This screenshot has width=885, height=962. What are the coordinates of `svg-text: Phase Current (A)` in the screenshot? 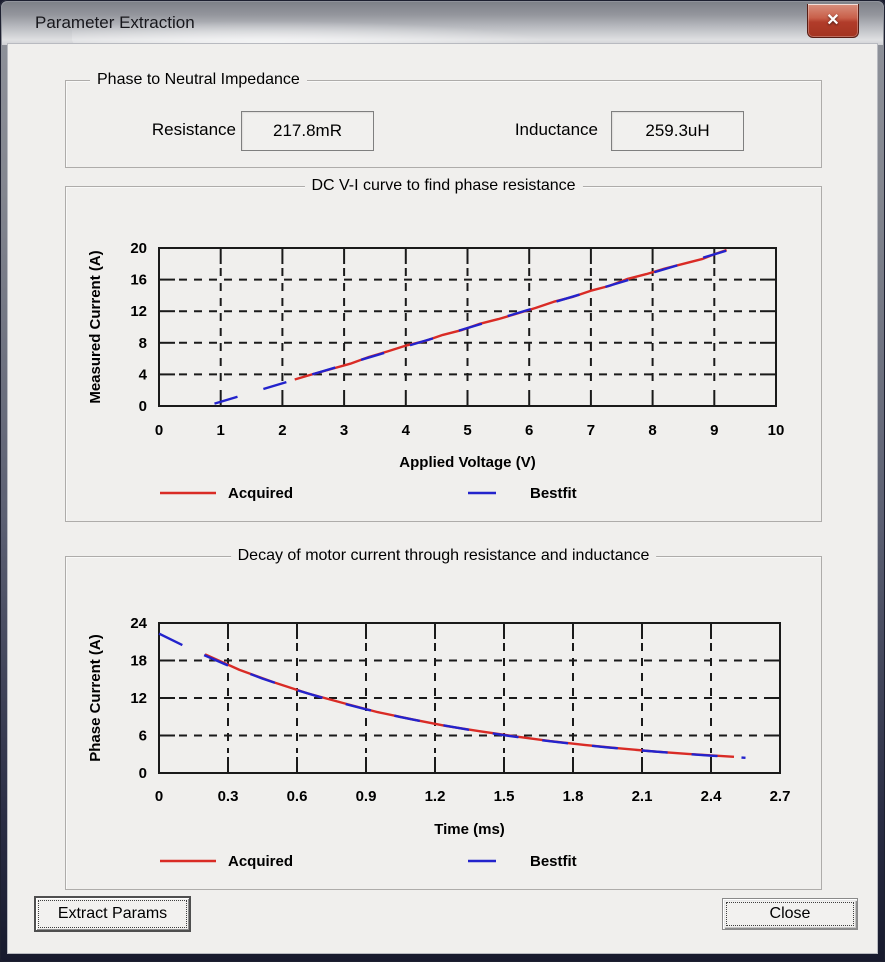 It's located at (95, 698).